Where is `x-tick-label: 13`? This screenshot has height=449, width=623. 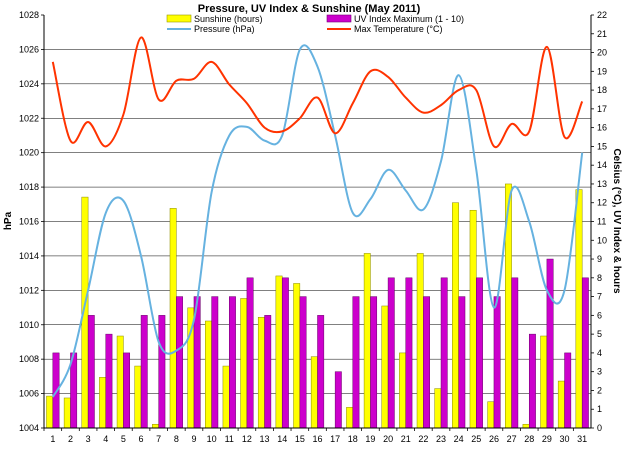
x-tick-label: 13 is located at coordinates (265, 439).